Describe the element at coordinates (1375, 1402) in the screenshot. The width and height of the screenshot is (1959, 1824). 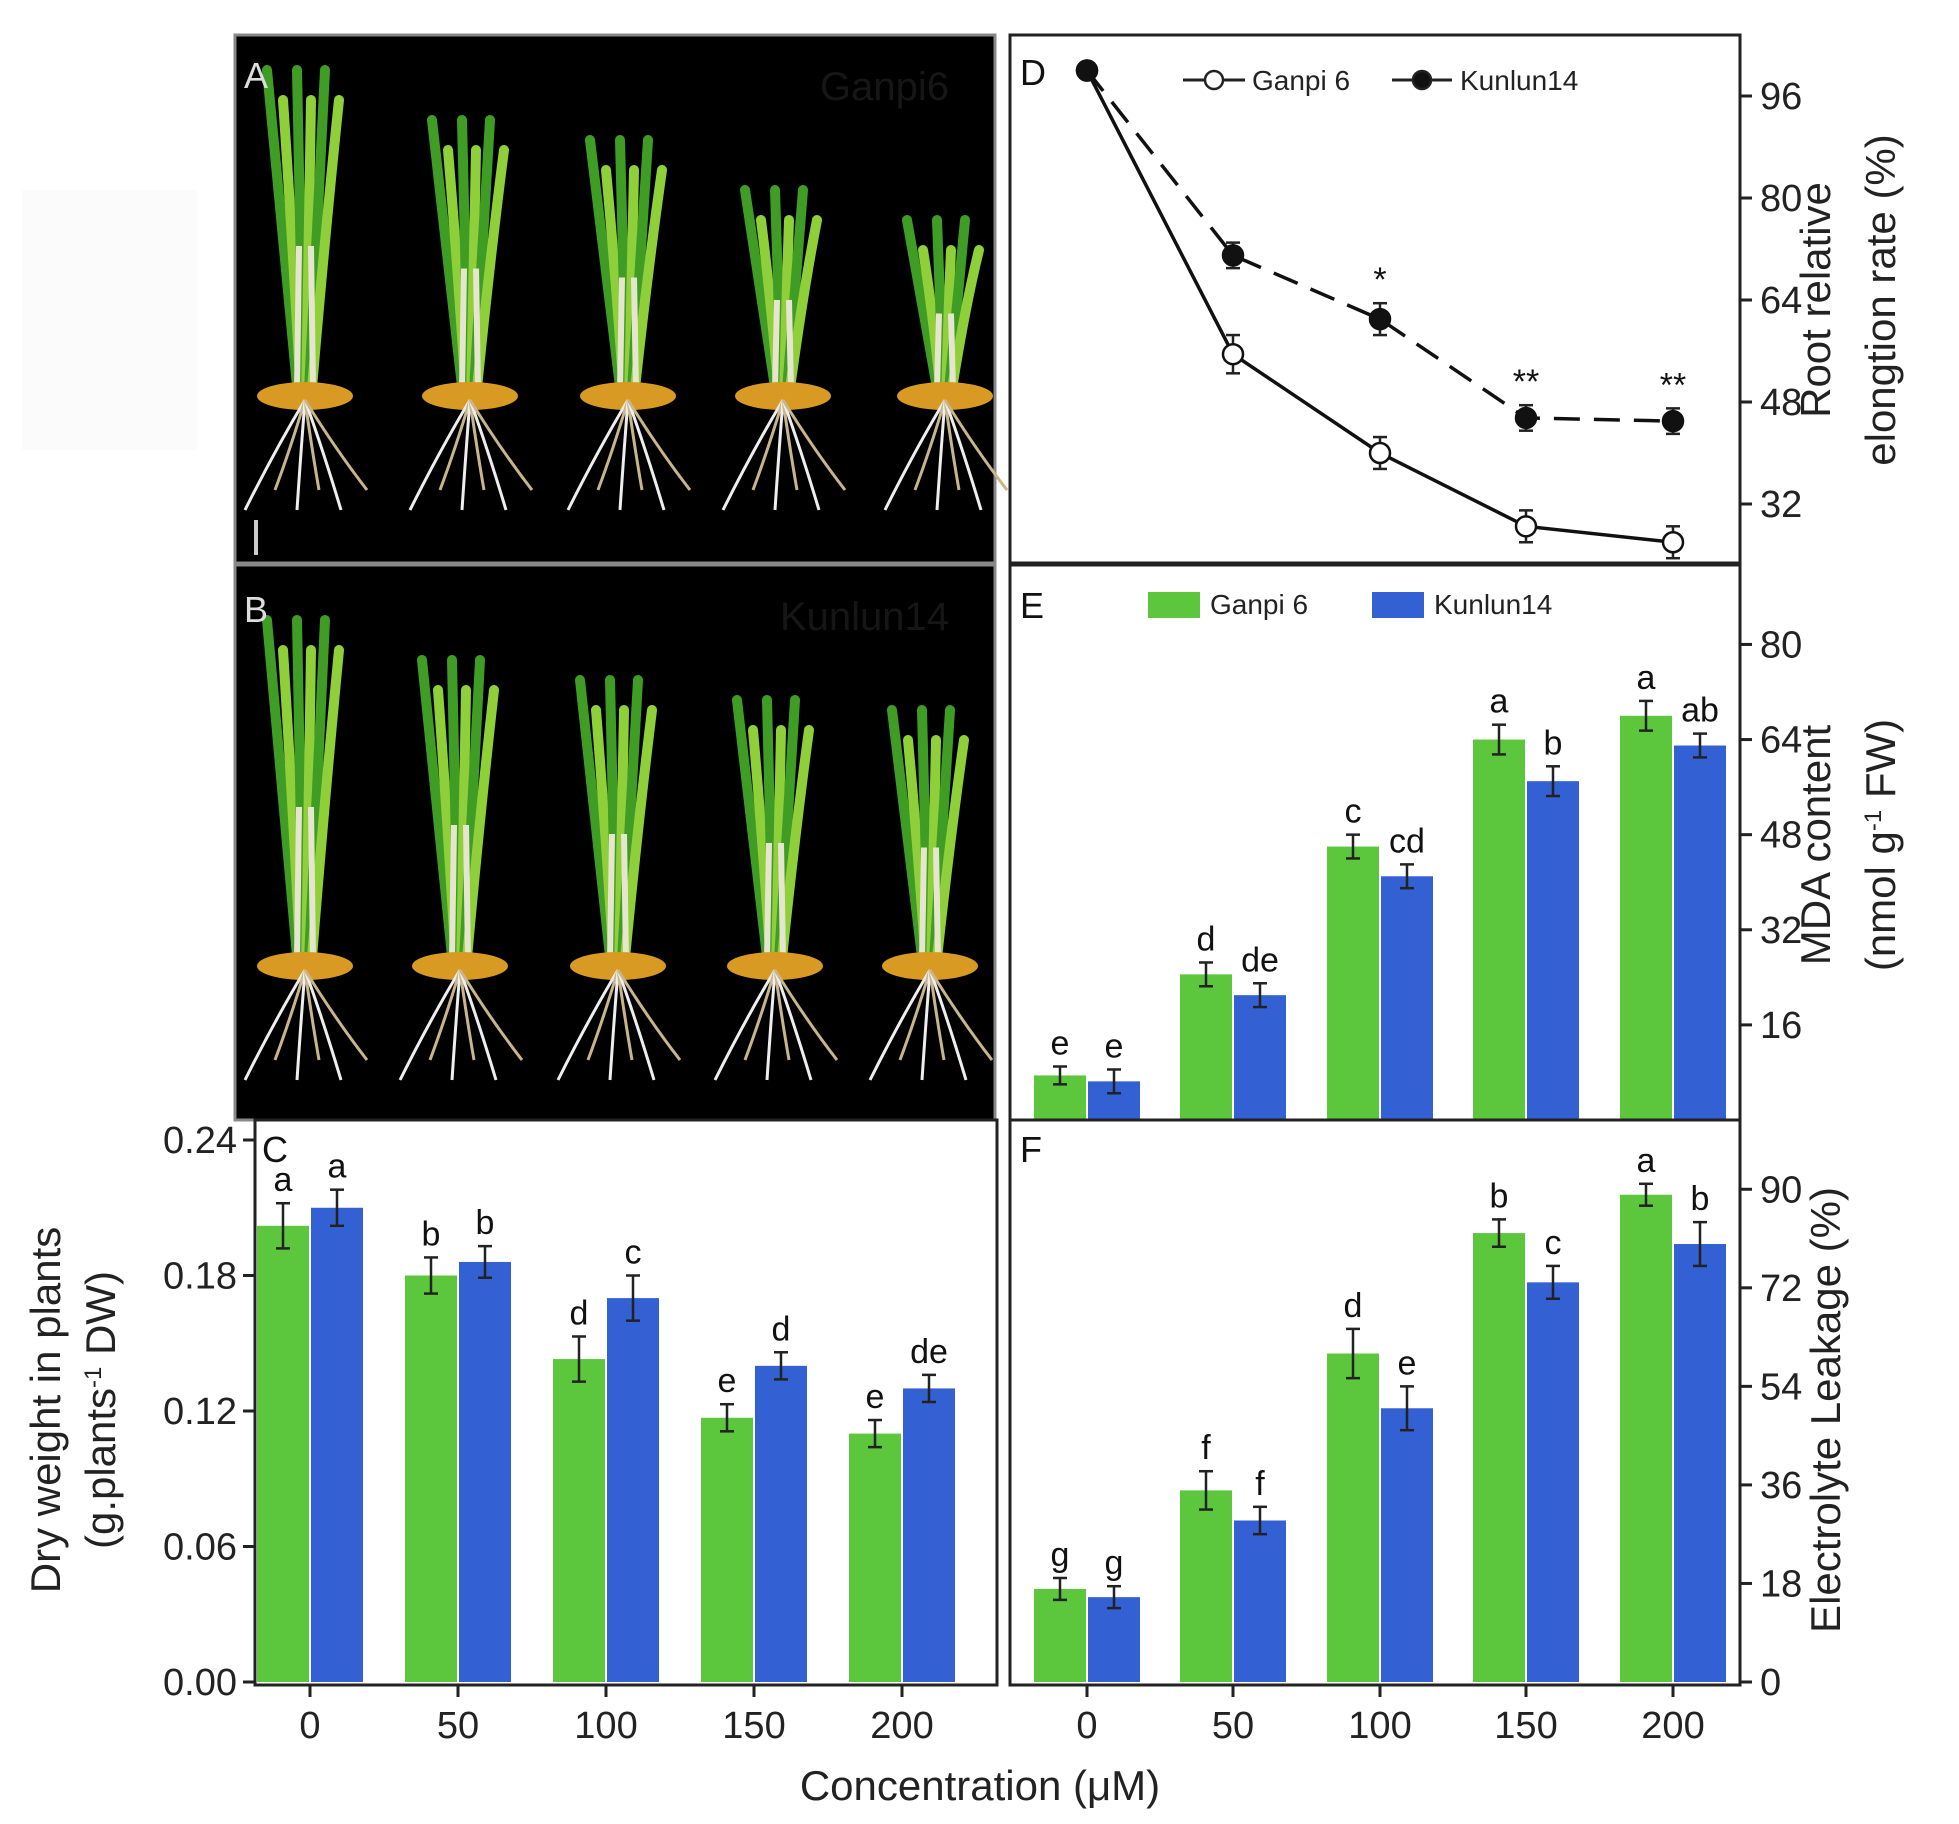
I see `panel-f-frame` at that location.